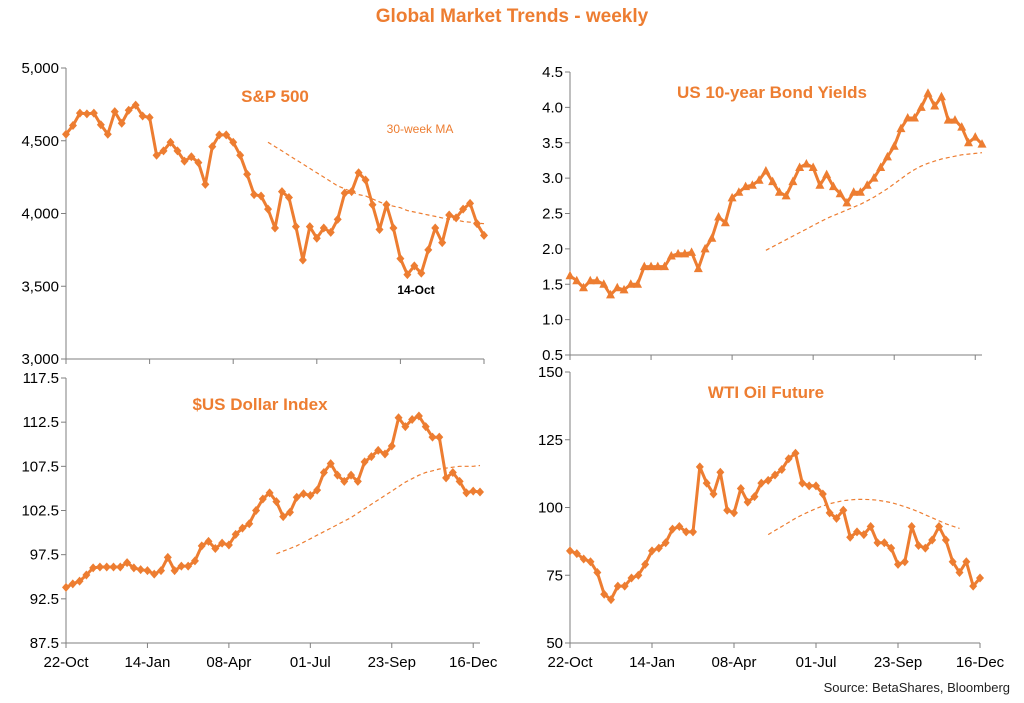 The image size is (1024, 703). I want to click on x-tick-label: 08-Apr, so click(733, 662).